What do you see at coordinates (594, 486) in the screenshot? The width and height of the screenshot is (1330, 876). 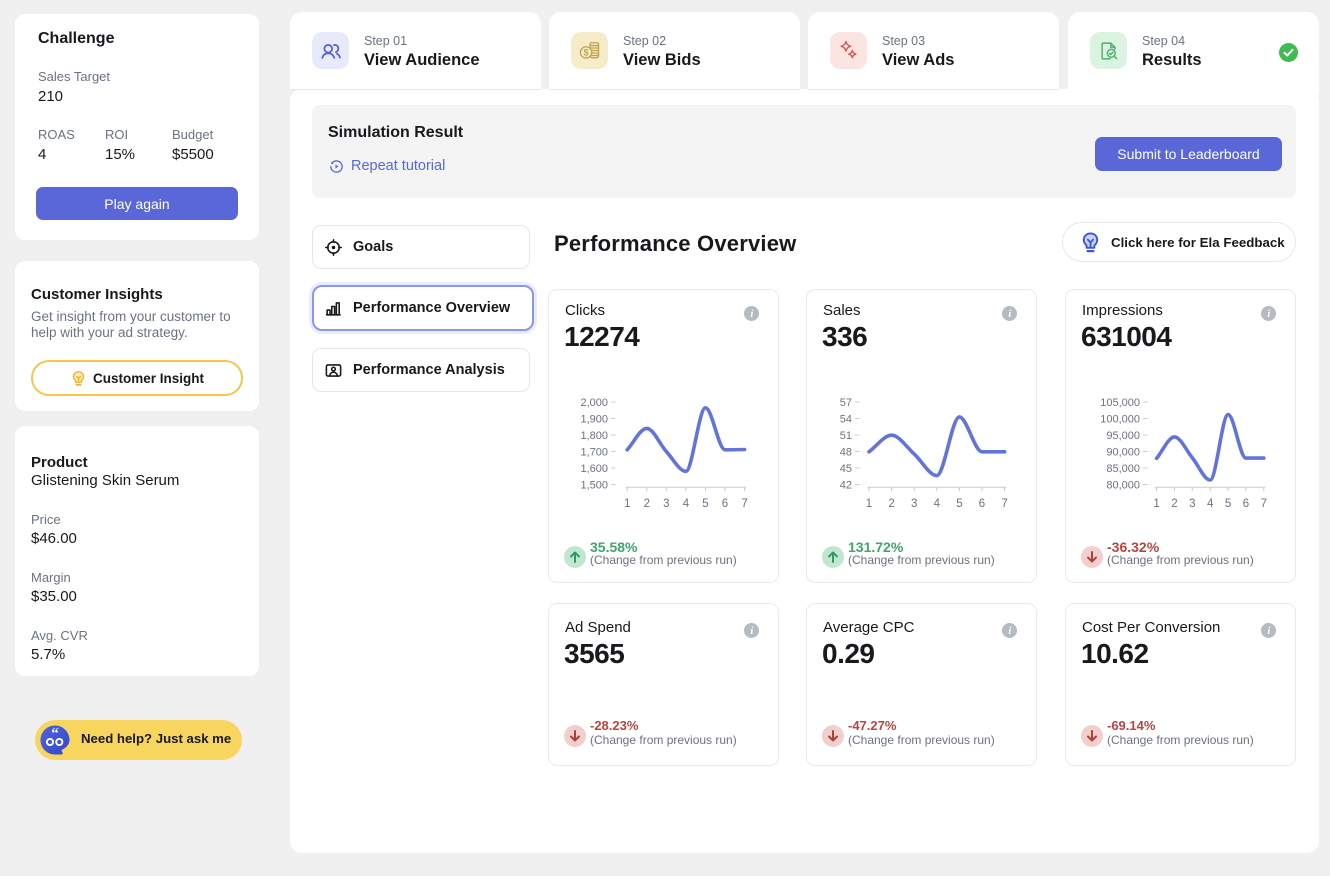 I see `svg-text: 1,500` at bounding box center [594, 486].